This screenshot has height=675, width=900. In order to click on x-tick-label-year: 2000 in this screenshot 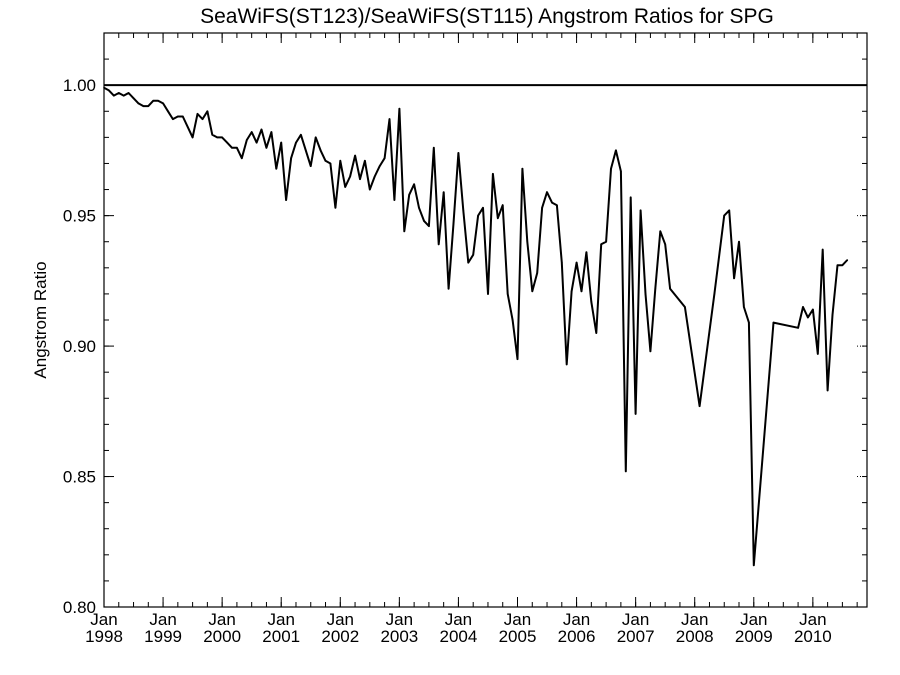, I will do `click(222, 636)`.